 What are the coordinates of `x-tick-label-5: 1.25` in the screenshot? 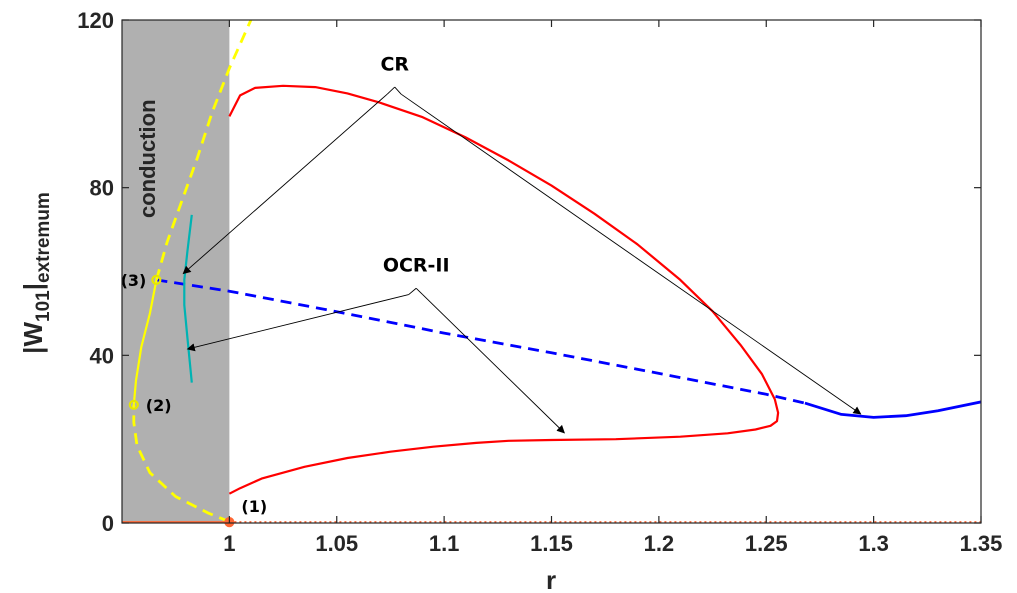 It's located at (766, 543).